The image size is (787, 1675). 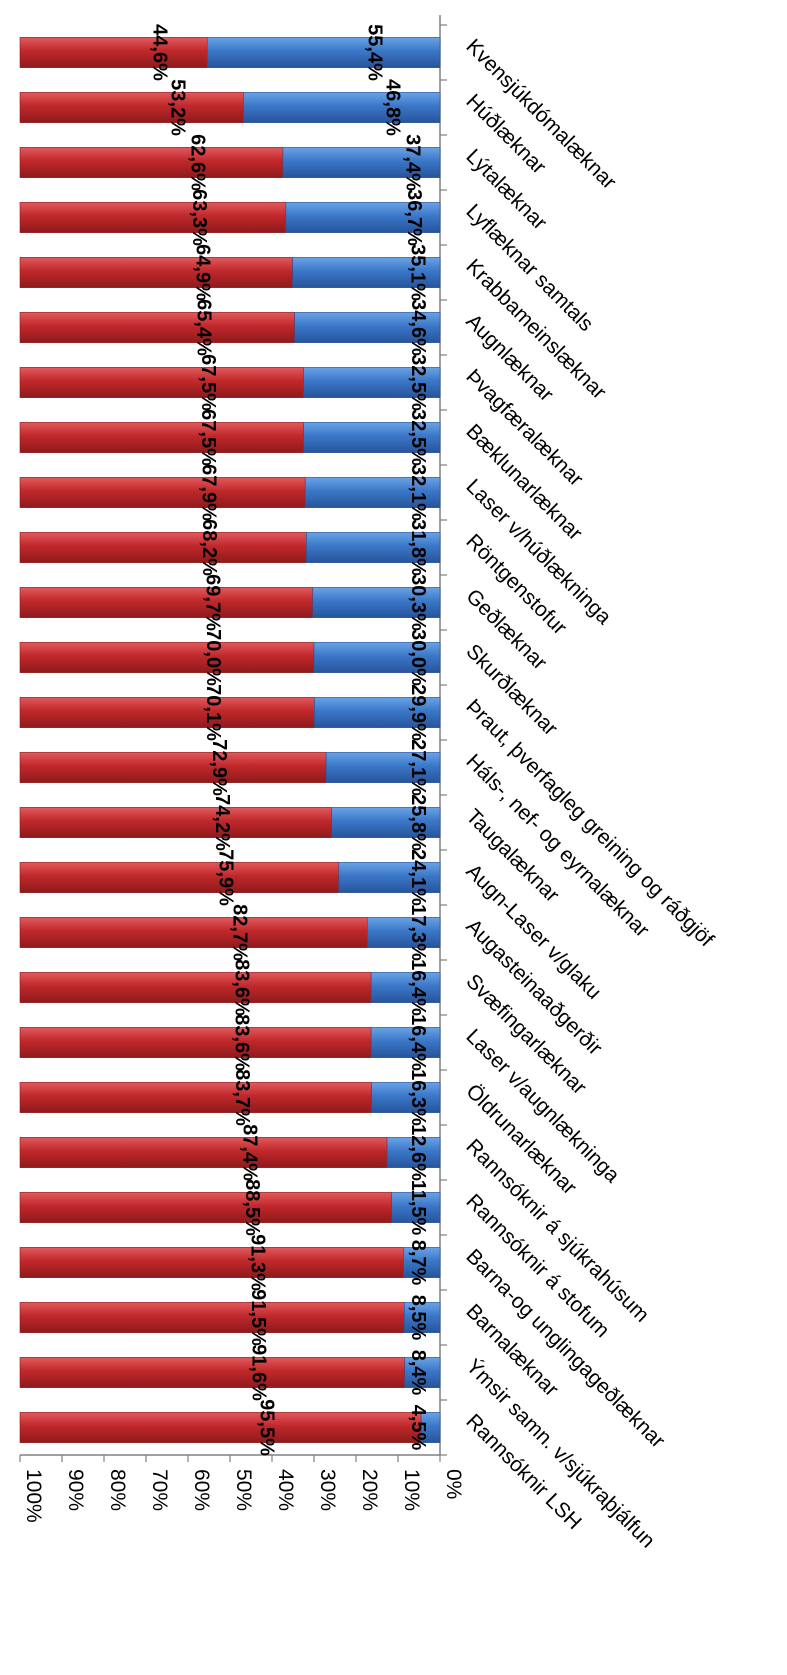 What do you see at coordinates (411, 1490) in the screenshot?
I see `value-tick-label: 10%` at bounding box center [411, 1490].